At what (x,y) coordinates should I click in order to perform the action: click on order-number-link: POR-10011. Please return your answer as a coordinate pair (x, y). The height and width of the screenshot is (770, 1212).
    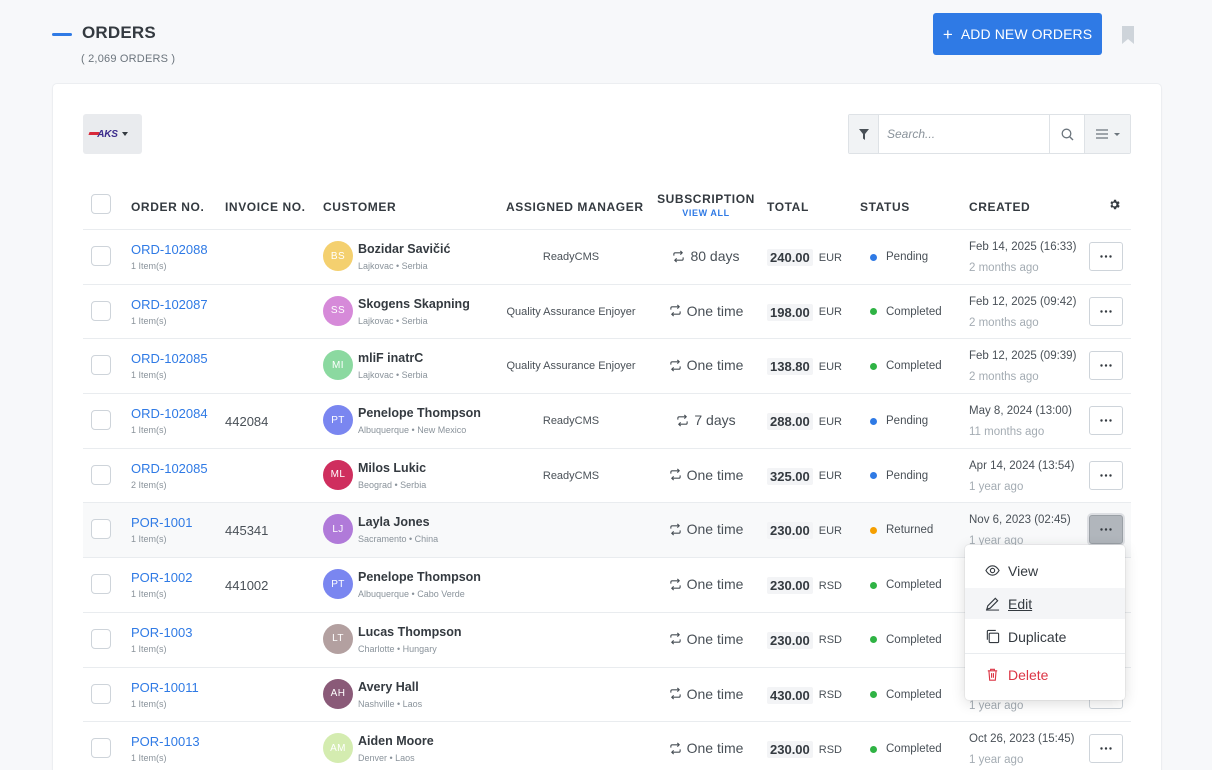
    Looking at the image, I should click on (165, 687).